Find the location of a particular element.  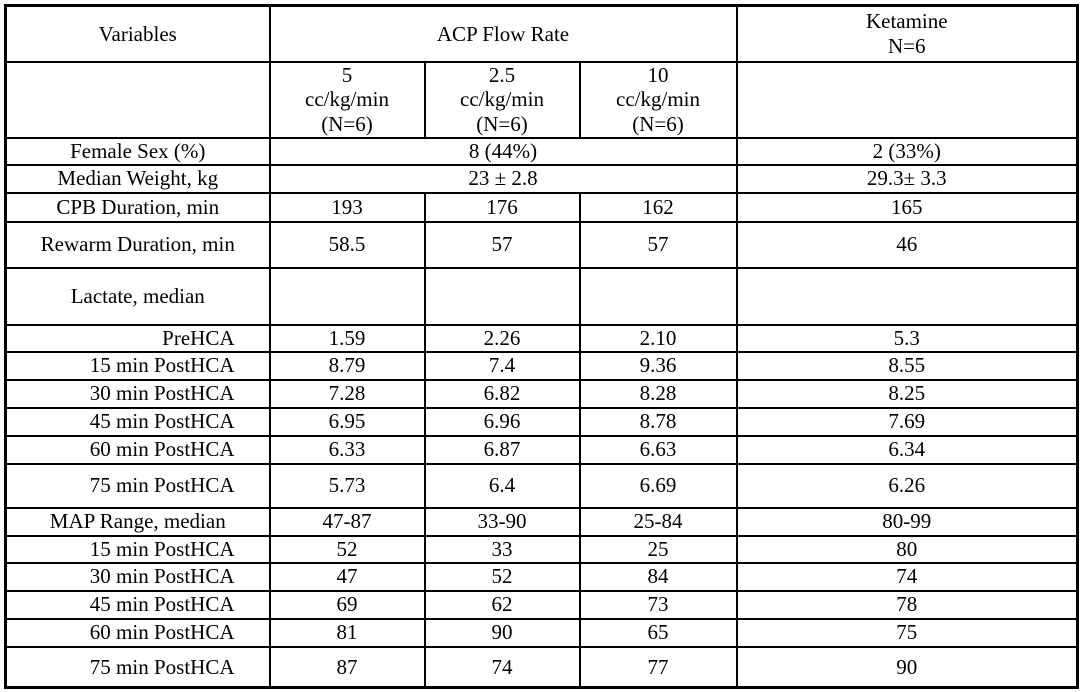

acp-value-cell: 33 is located at coordinates (502, 549).